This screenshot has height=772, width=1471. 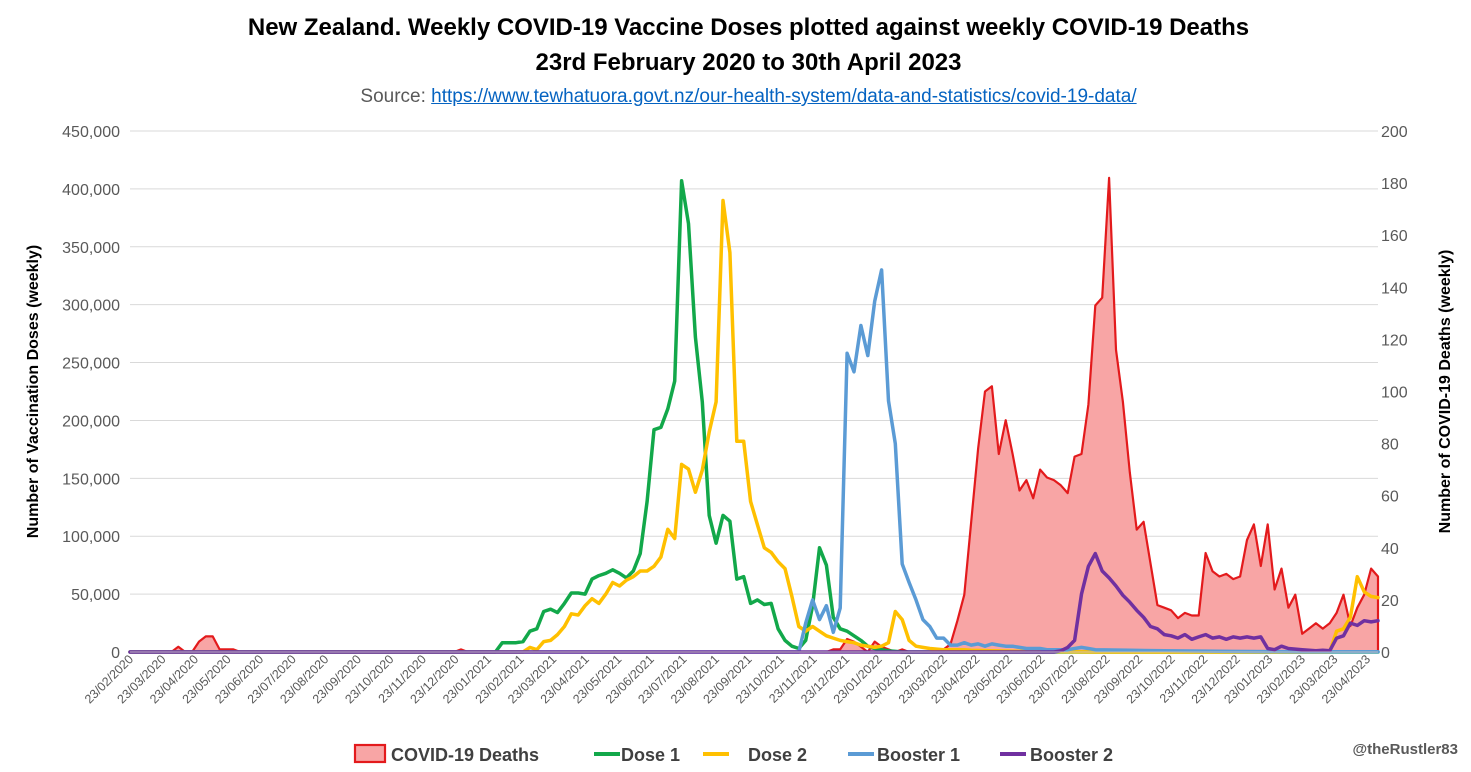 I want to click on y-tick-label: 100,000, so click(x=91, y=537).